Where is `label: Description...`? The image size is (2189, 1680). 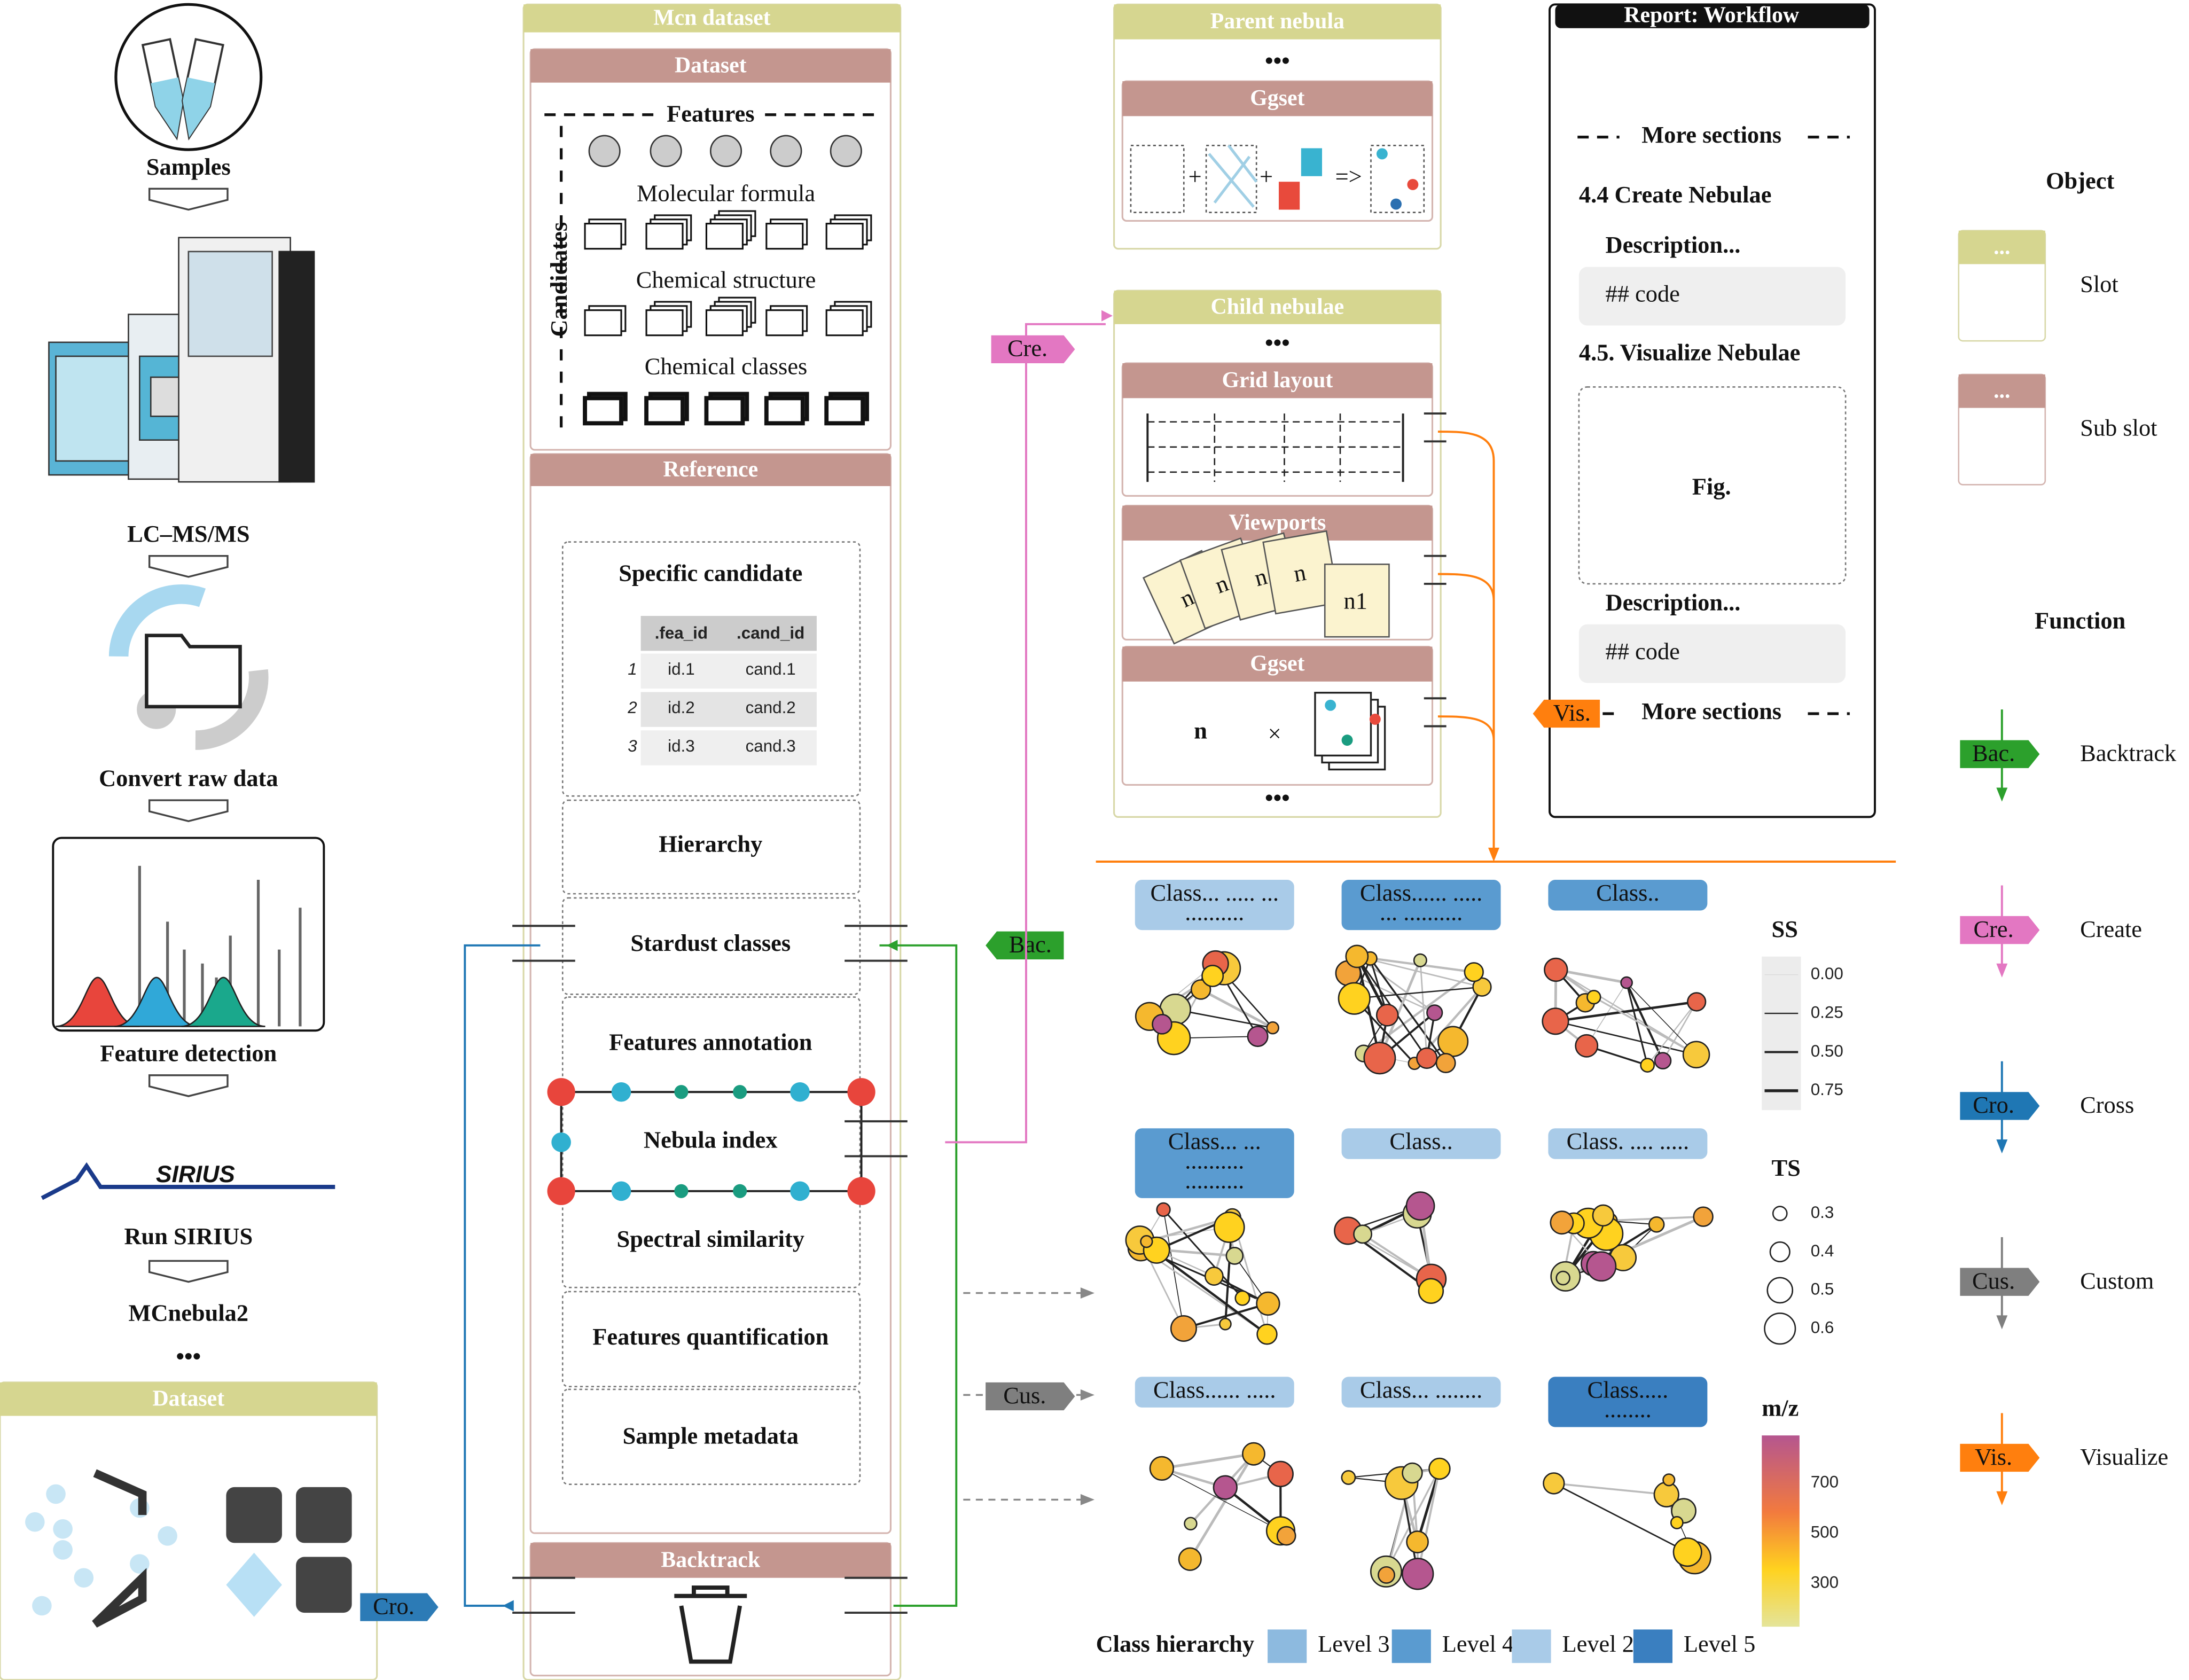 label: Description... is located at coordinates (1673, 602).